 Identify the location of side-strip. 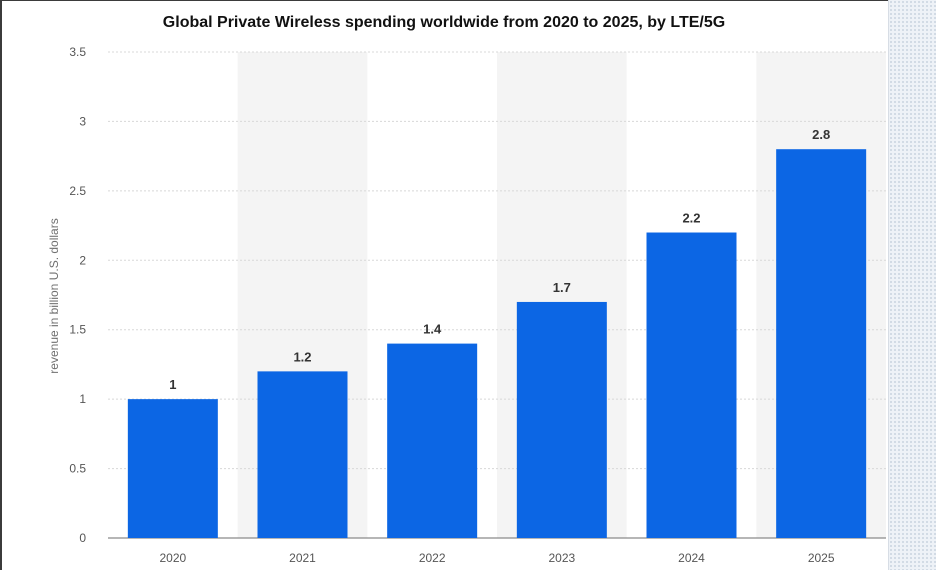
(912, 285).